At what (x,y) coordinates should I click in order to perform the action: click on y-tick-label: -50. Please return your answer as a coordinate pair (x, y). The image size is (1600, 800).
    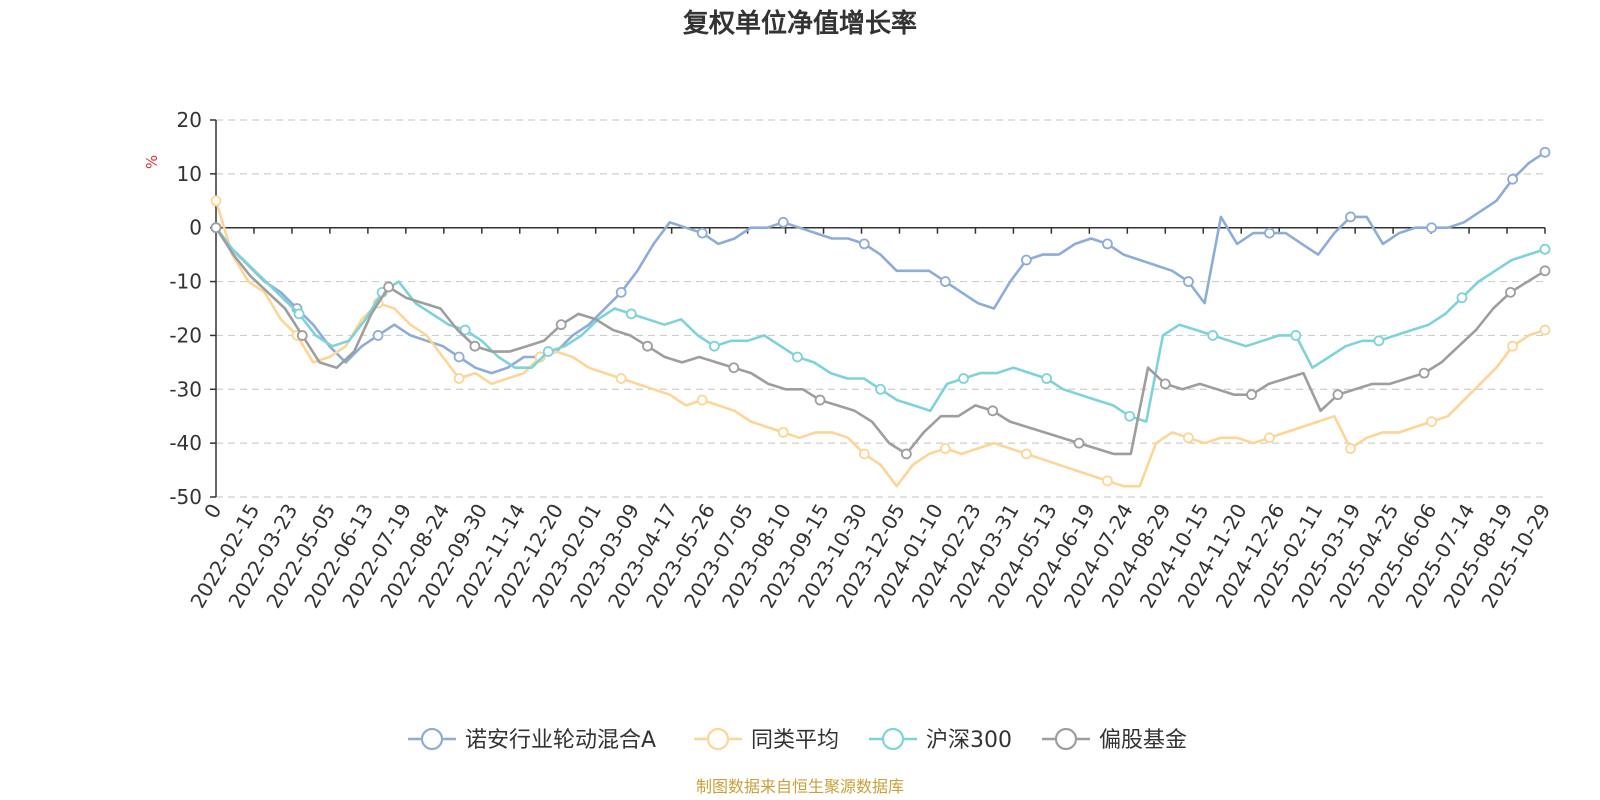
    Looking at the image, I should click on (185, 497).